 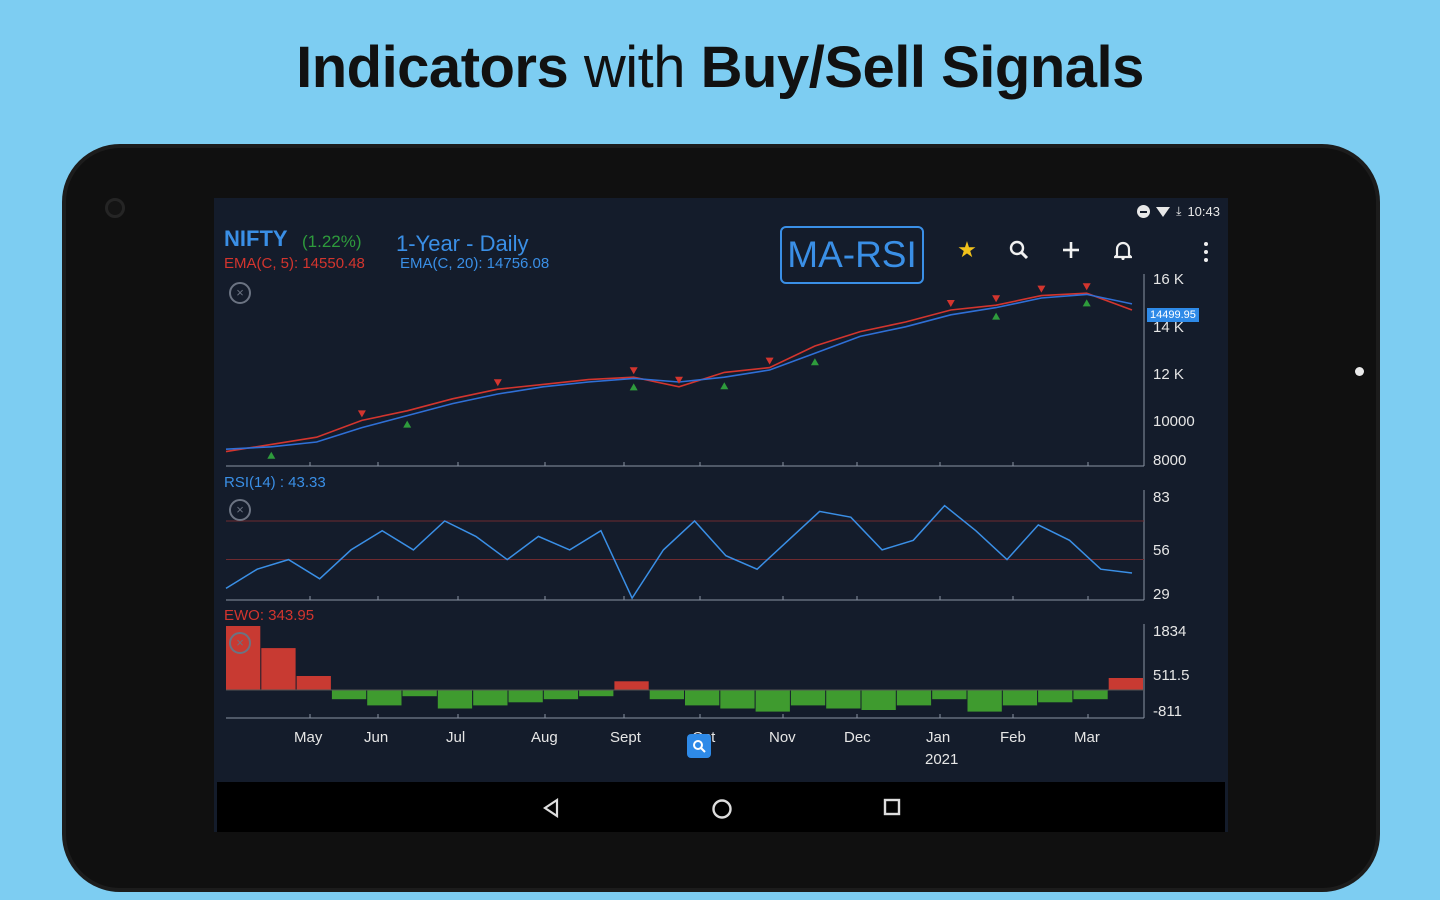 What do you see at coordinates (967, 249) in the screenshot?
I see `star-icon: ★` at bounding box center [967, 249].